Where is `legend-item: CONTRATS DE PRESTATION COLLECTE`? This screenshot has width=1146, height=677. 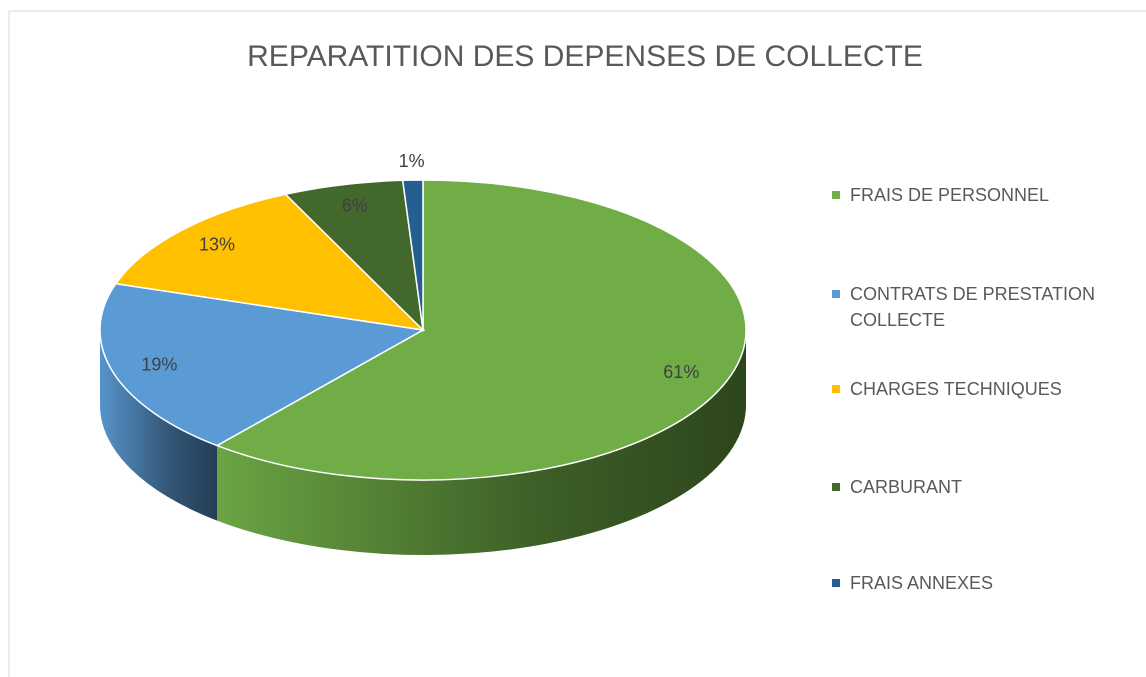 legend-item: CONTRATS DE PRESTATION COLLECTE is located at coordinates (976, 307).